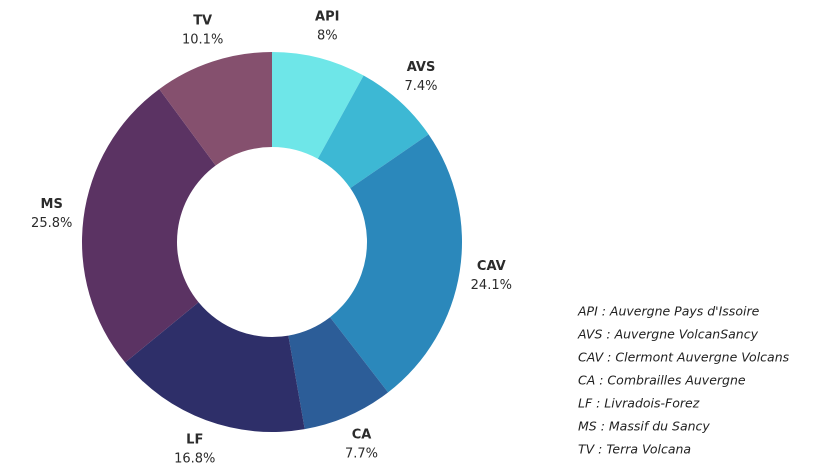 Image resolution: width=830 pixels, height=468 pixels. Describe the element at coordinates (202, 21) in the screenshot. I see `slice-label: TV` at that location.